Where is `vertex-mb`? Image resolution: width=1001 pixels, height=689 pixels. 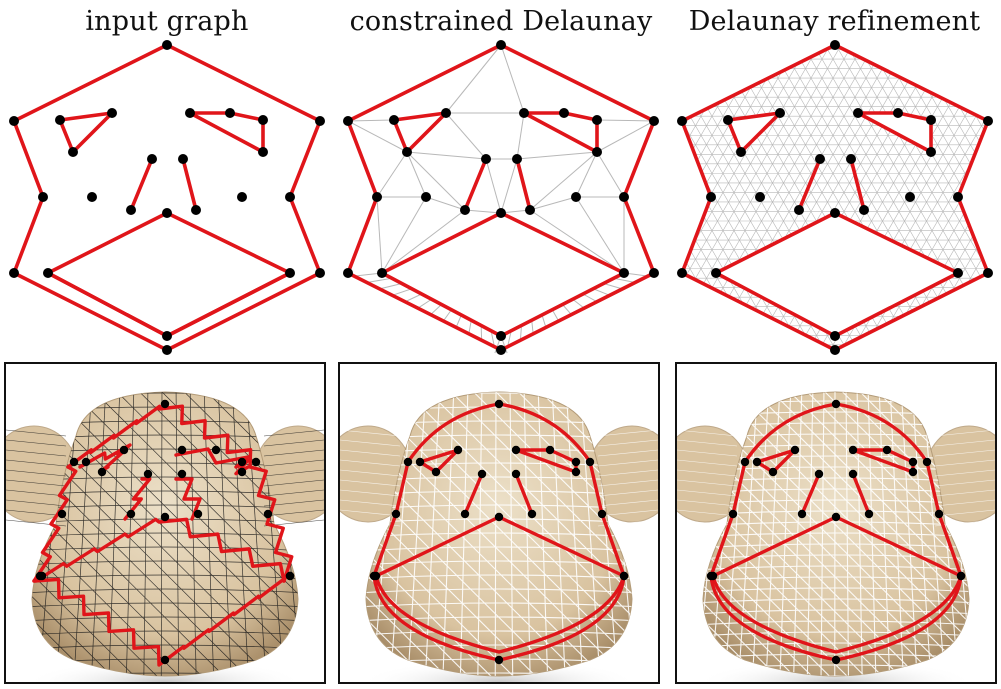 vertex-mb is located at coordinates (167, 336).